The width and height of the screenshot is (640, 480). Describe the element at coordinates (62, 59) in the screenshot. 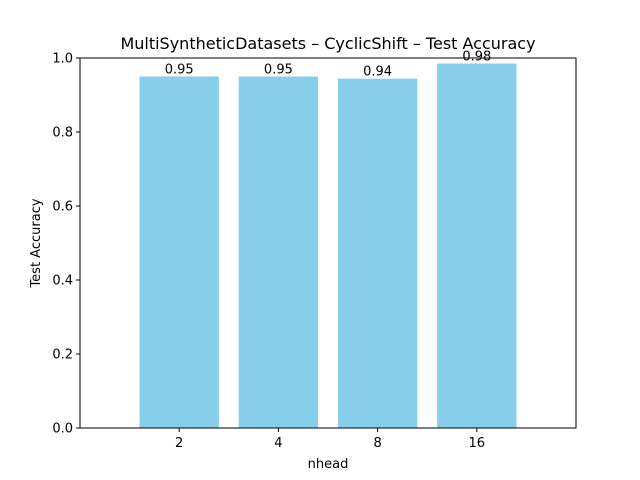

I see `y-tick-label: 1.0` at that location.